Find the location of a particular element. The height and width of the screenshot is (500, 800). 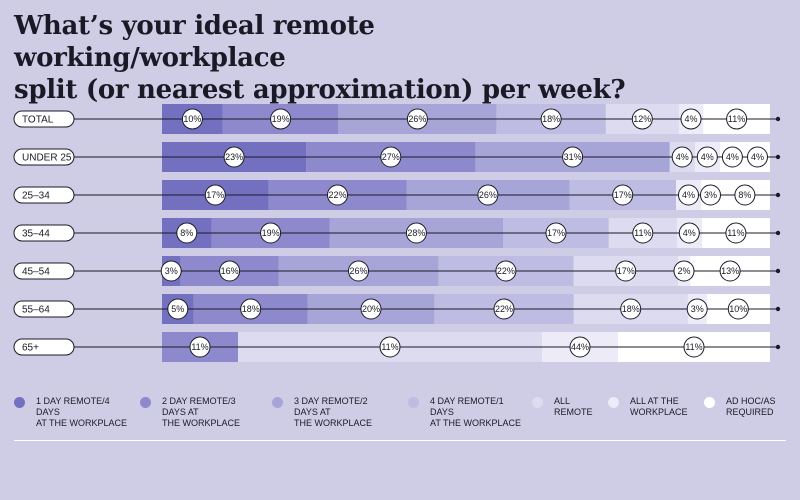

legend-label-2day-line1: 2 DAY REMOTE/3 DAYS AT is located at coordinates (199, 406).